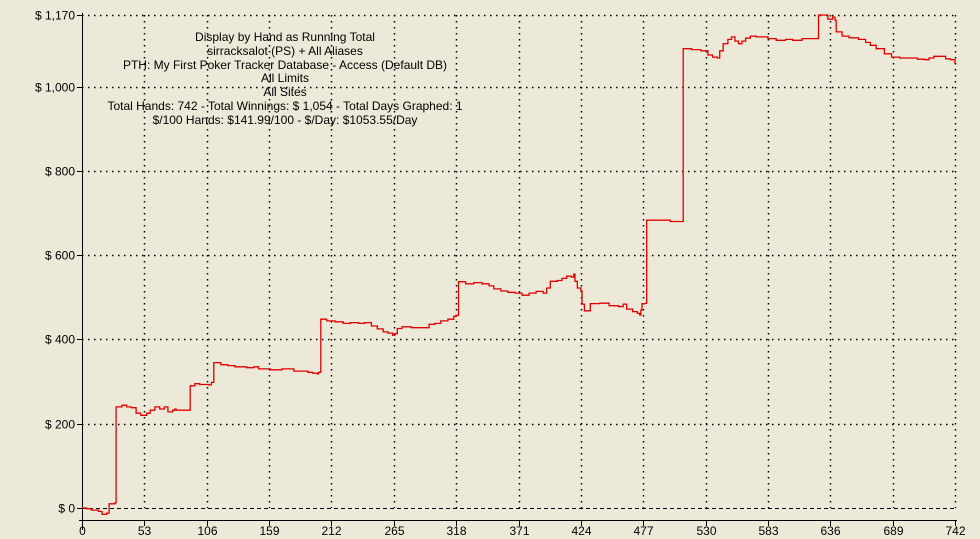 The image size is (980, 539). Describe the element at coordinates (60, 256) in the screenshot. I see `y-tick-label-600: $ 600` at that location.